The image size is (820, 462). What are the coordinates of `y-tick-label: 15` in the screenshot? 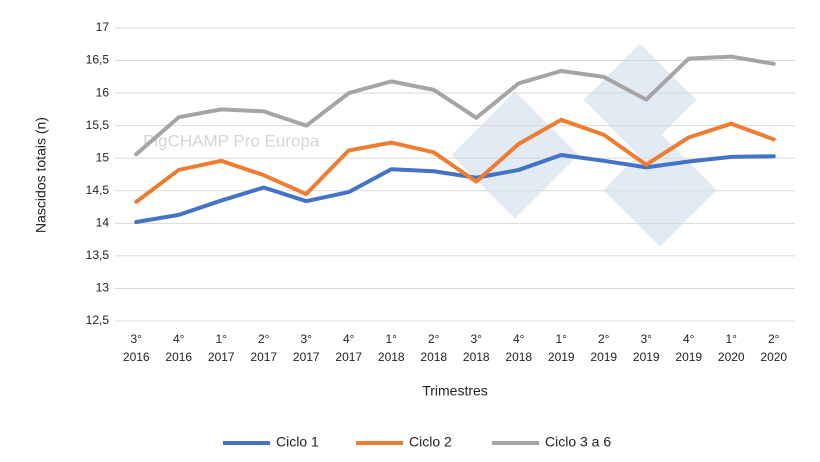 It's located at (103, 157).